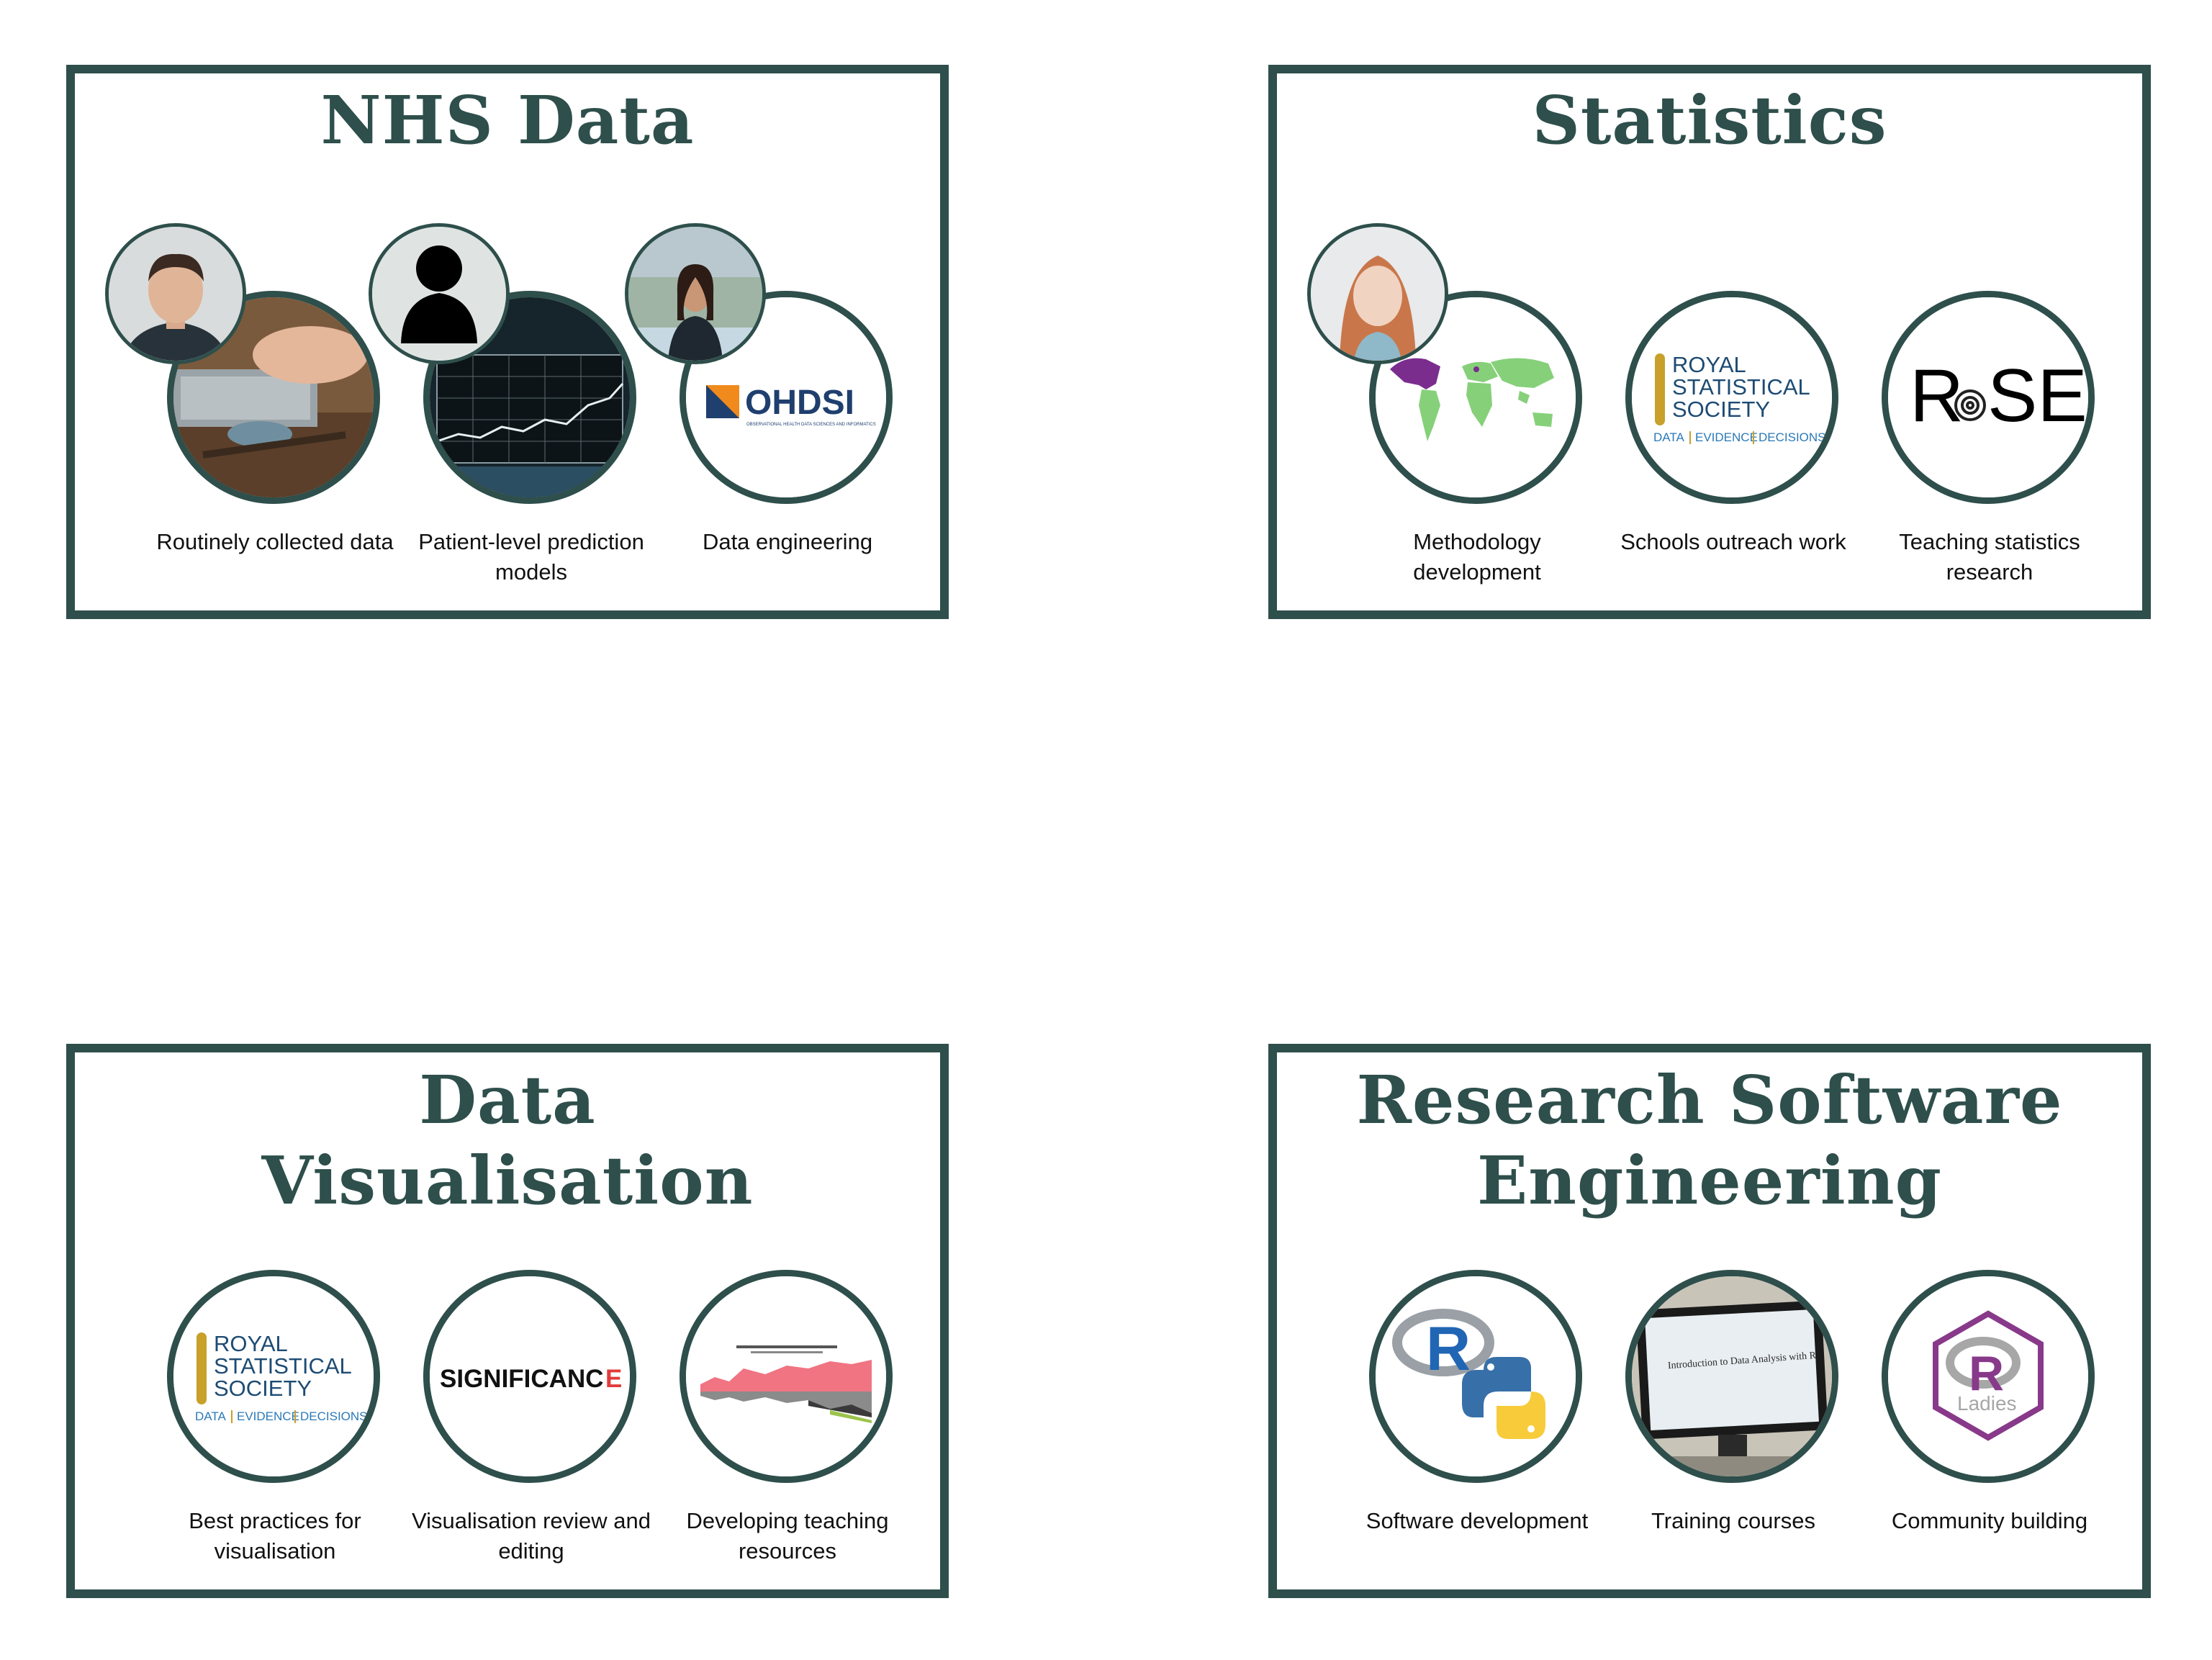  Describe the element at coordinates (1477, 557) in the screenshot. I see `item-label: Methodology development` at that location.